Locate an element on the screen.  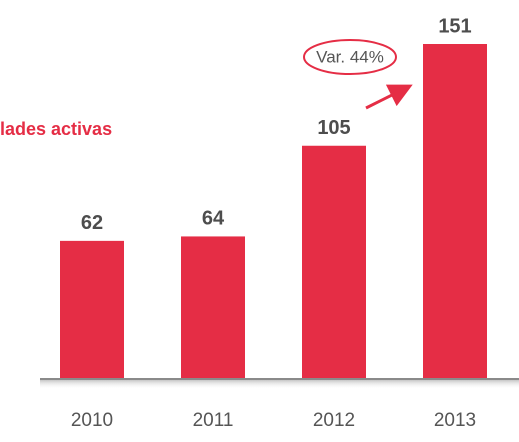
x-tick-label: 2011 is located at coordinates (213, 420).